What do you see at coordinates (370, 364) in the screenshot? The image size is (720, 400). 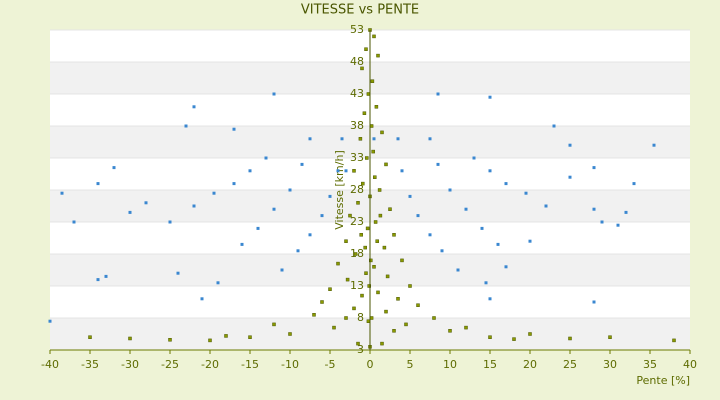 I see `x-tick-label: 0` at bounding box center [370, 364].